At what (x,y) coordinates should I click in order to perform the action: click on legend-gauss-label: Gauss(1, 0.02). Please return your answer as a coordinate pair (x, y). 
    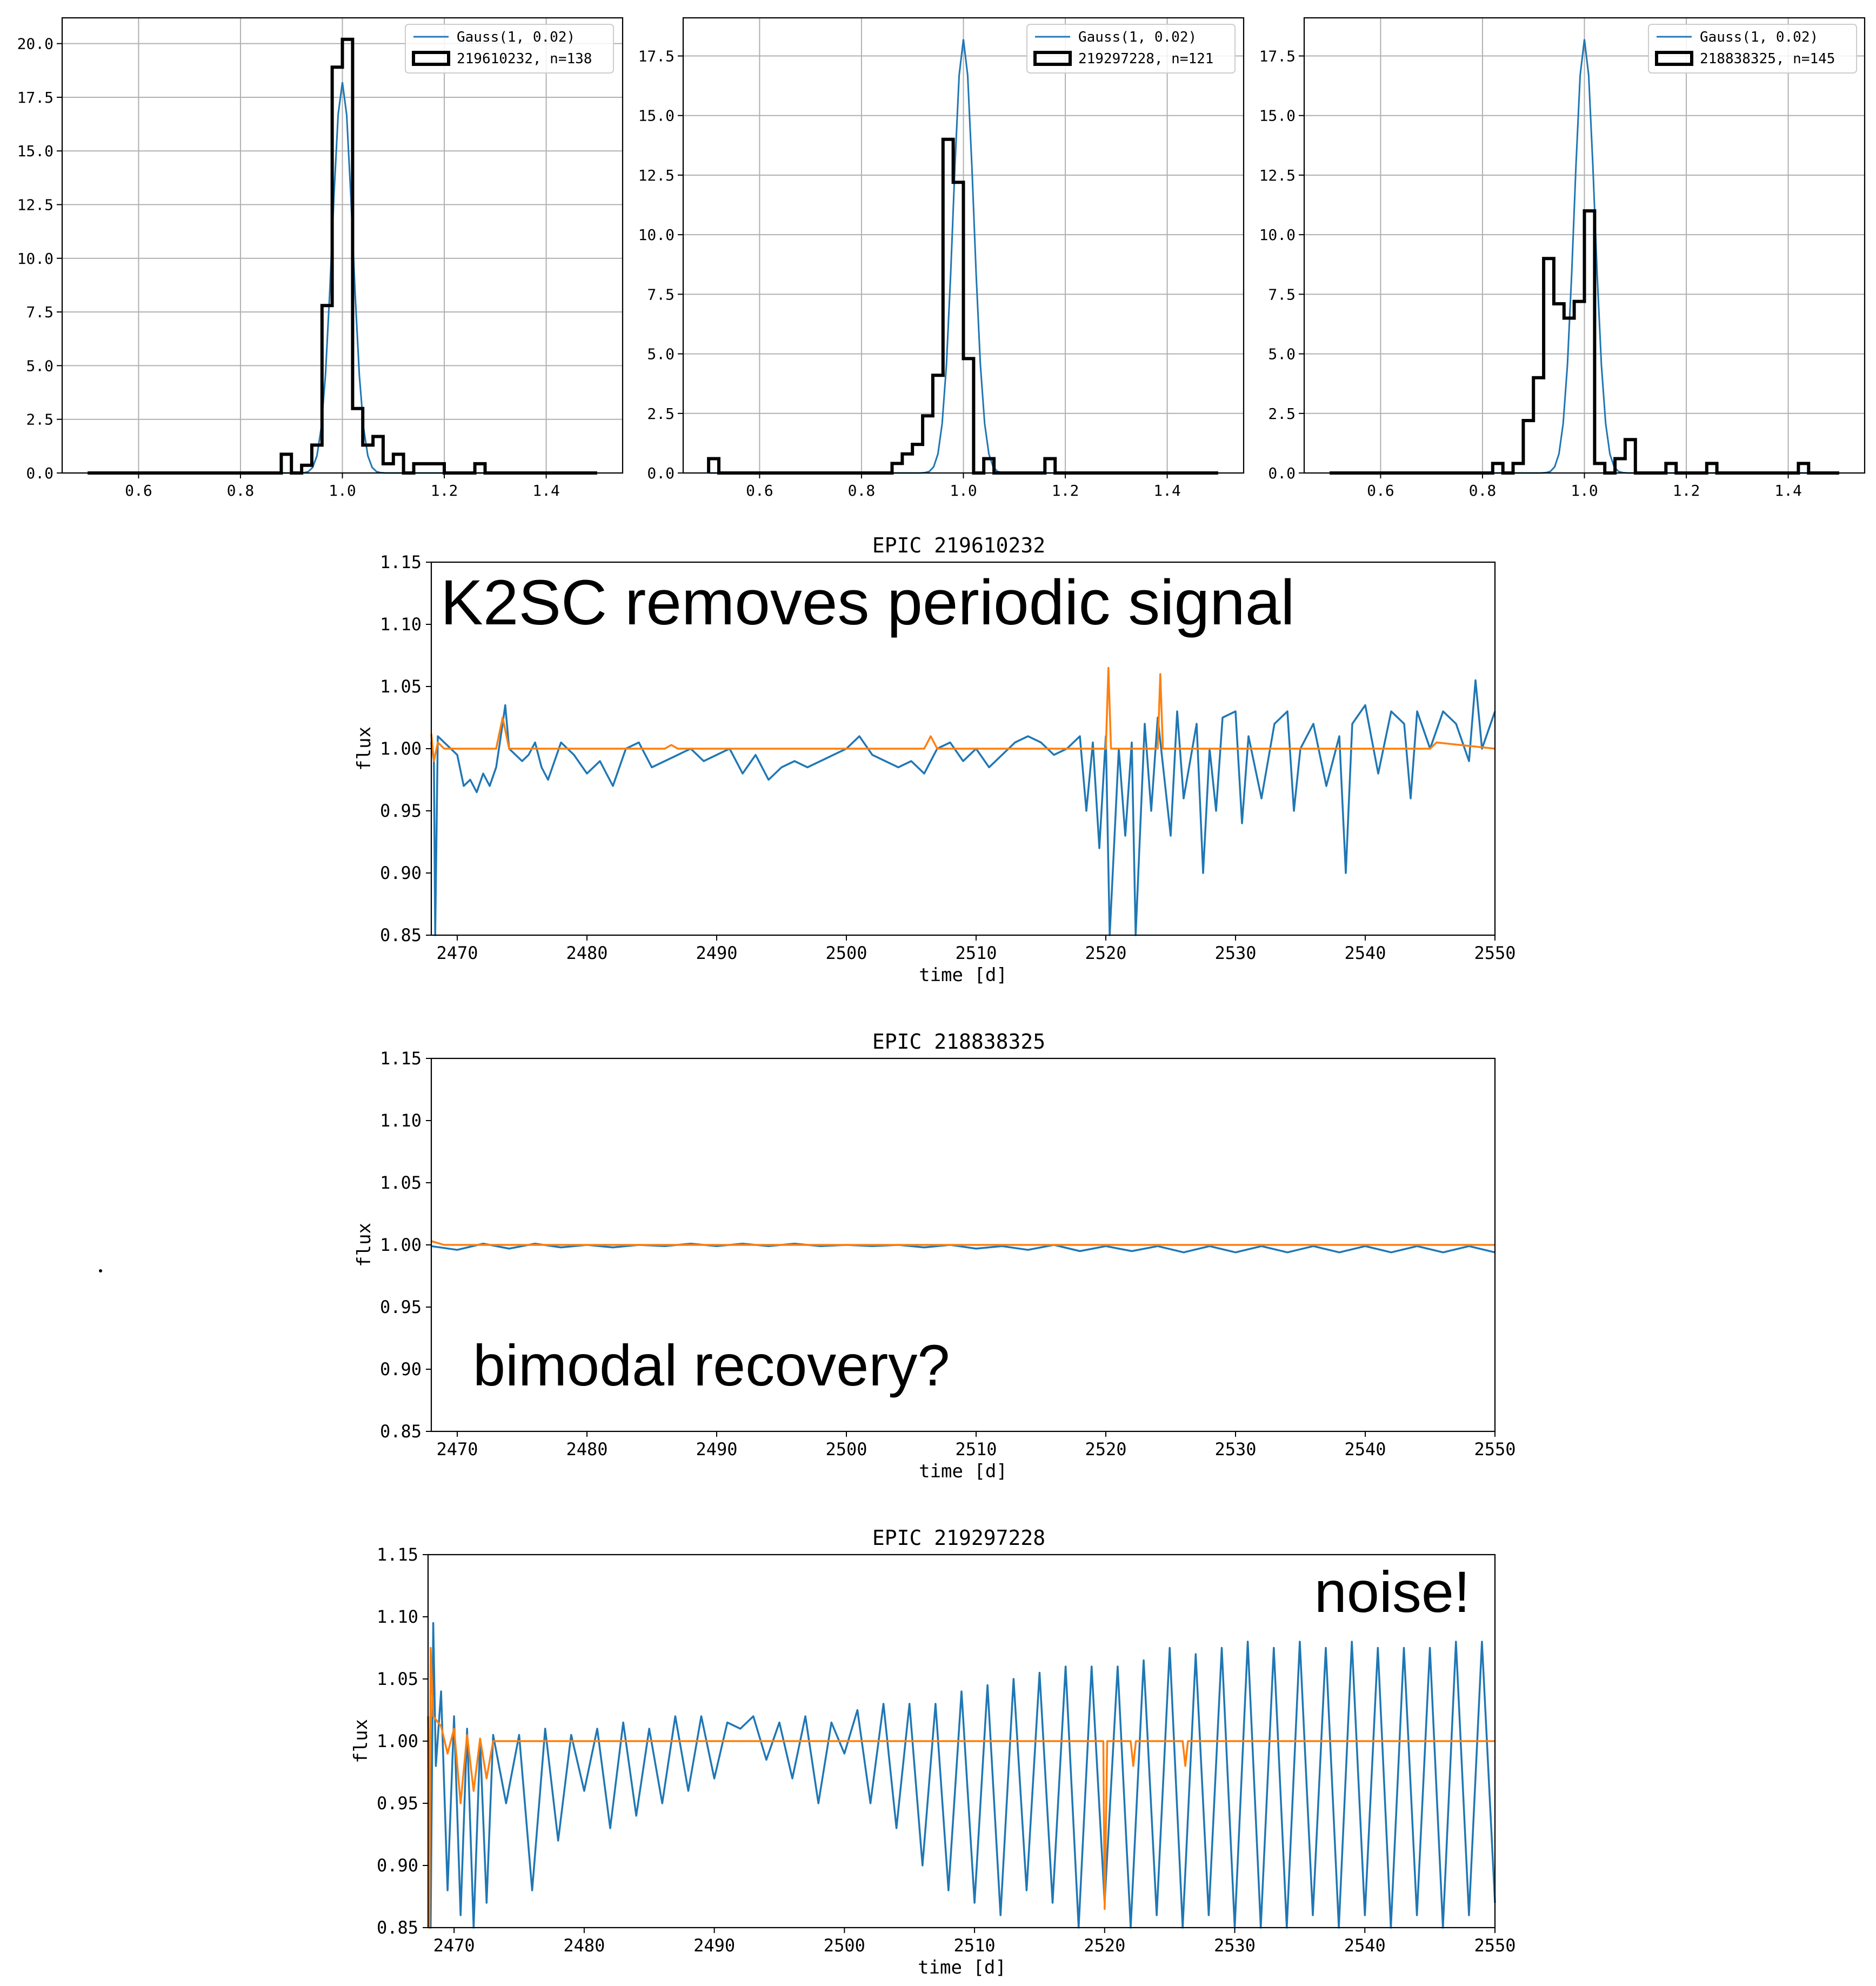
    Looking at the image, I should click on (1759, 37).